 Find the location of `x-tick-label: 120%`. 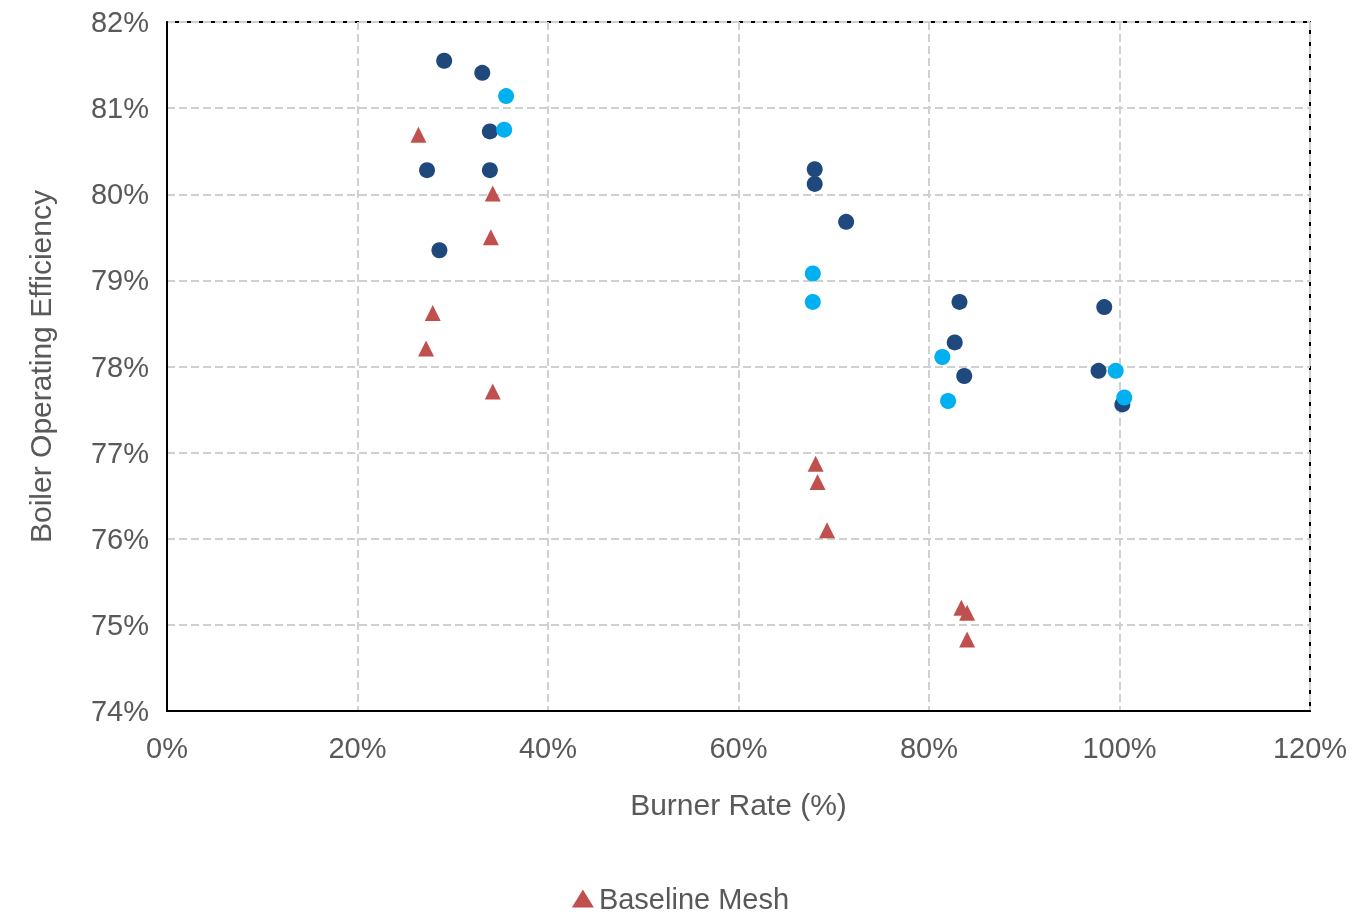

x-tick-label: 120% is located at coordinates (1310, 747).